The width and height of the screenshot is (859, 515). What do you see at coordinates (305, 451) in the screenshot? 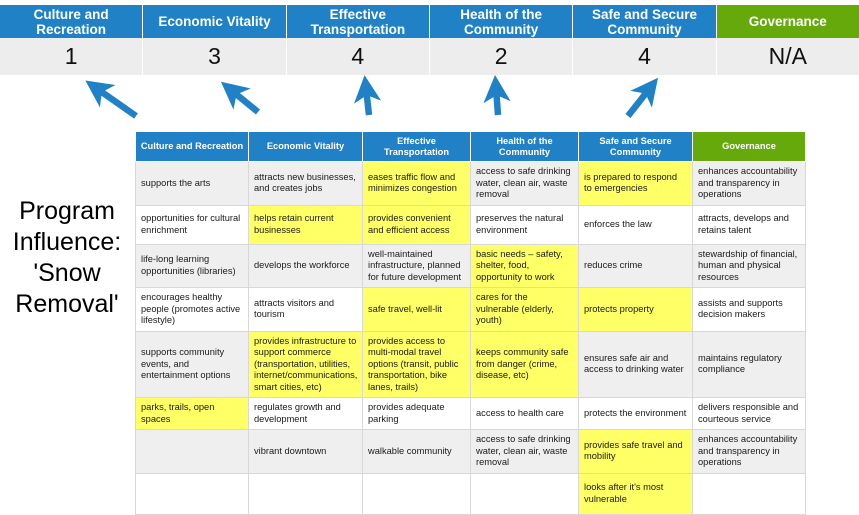
I see `matrix-cell: vibrant downtown` at bounding box center [305, 451].